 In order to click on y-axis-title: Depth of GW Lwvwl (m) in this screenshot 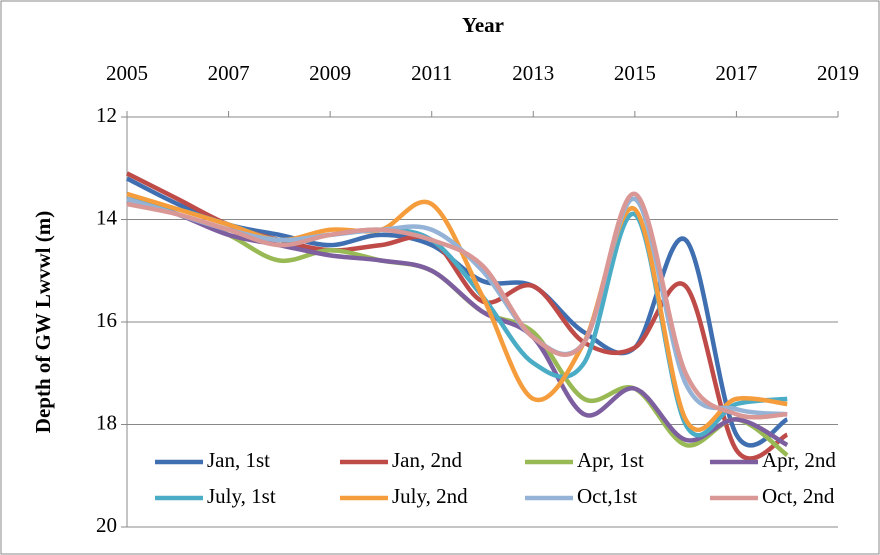, I will do `click(43, 322)`.